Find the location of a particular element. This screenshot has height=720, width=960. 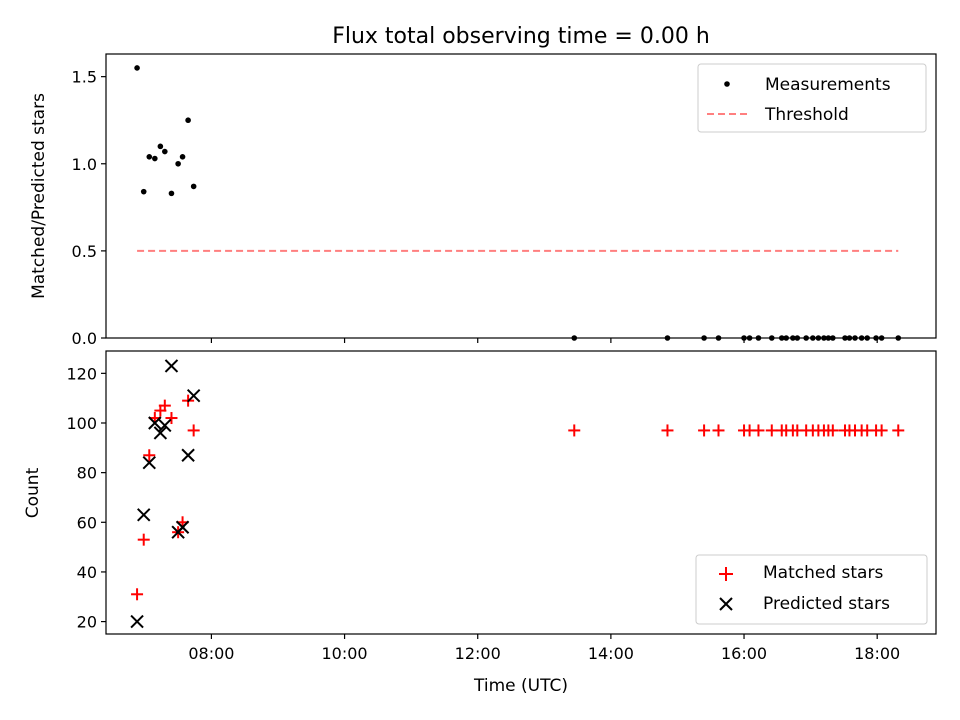

chart-title: Flux total observing time = 0.00 h is located at coordinates (521, 36).